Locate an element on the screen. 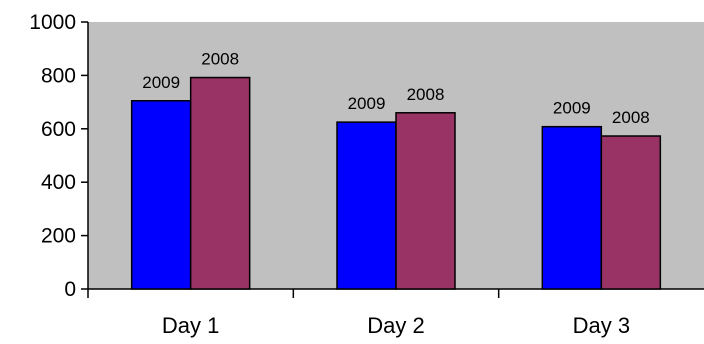 The image size is (704, 344). y-axis: 0 200 400 600 800 1000 is located at coordinates (59, 156).